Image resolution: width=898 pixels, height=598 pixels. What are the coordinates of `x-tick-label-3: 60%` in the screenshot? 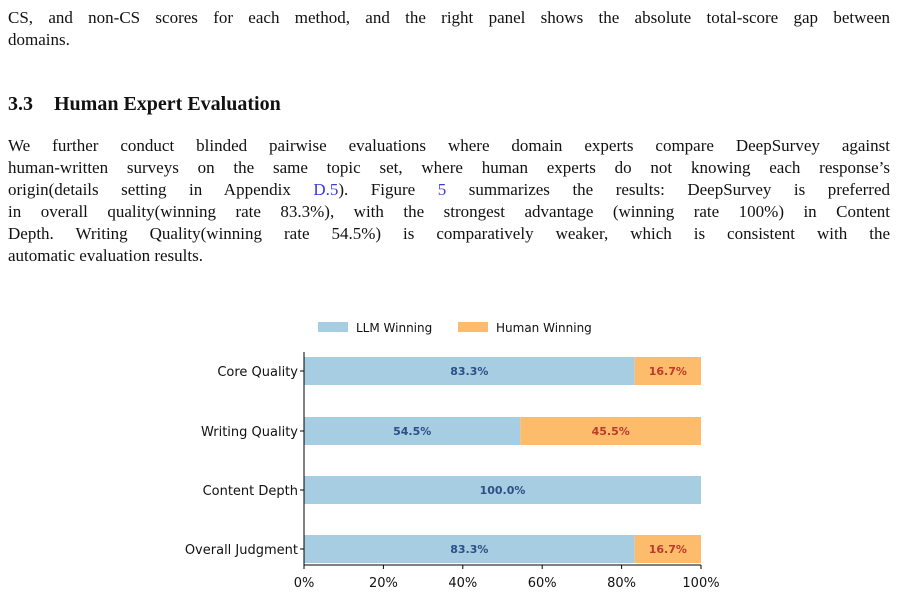 It's located at (542, 583).